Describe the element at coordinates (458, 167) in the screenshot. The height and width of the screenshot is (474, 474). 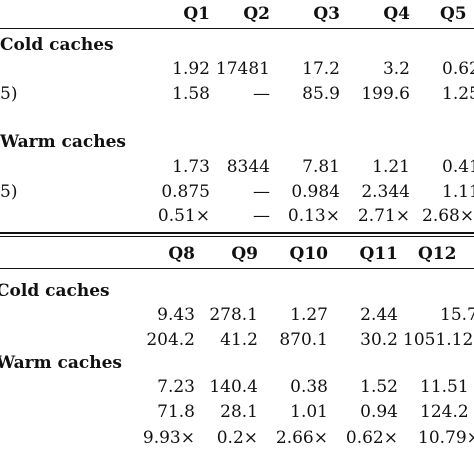
I see `table-cell: 0.41` at that location.